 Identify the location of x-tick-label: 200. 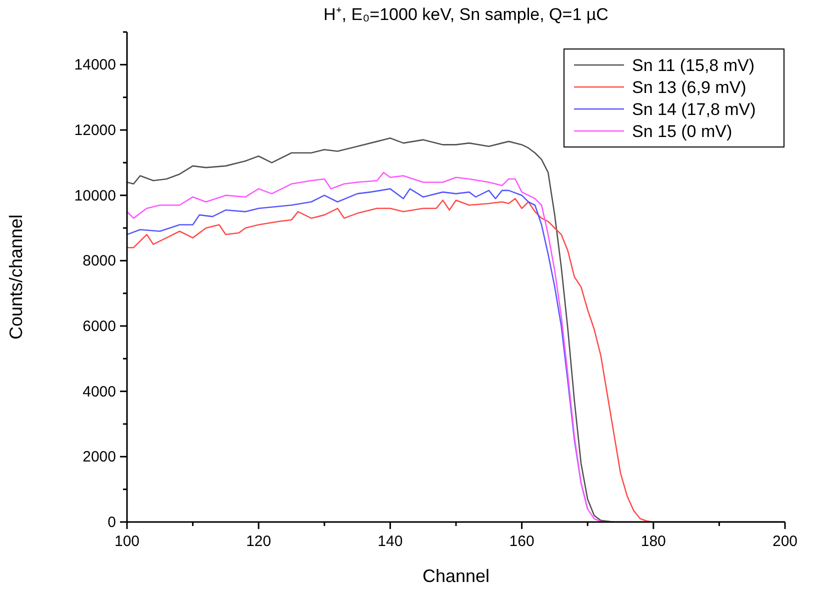
(785, 541).